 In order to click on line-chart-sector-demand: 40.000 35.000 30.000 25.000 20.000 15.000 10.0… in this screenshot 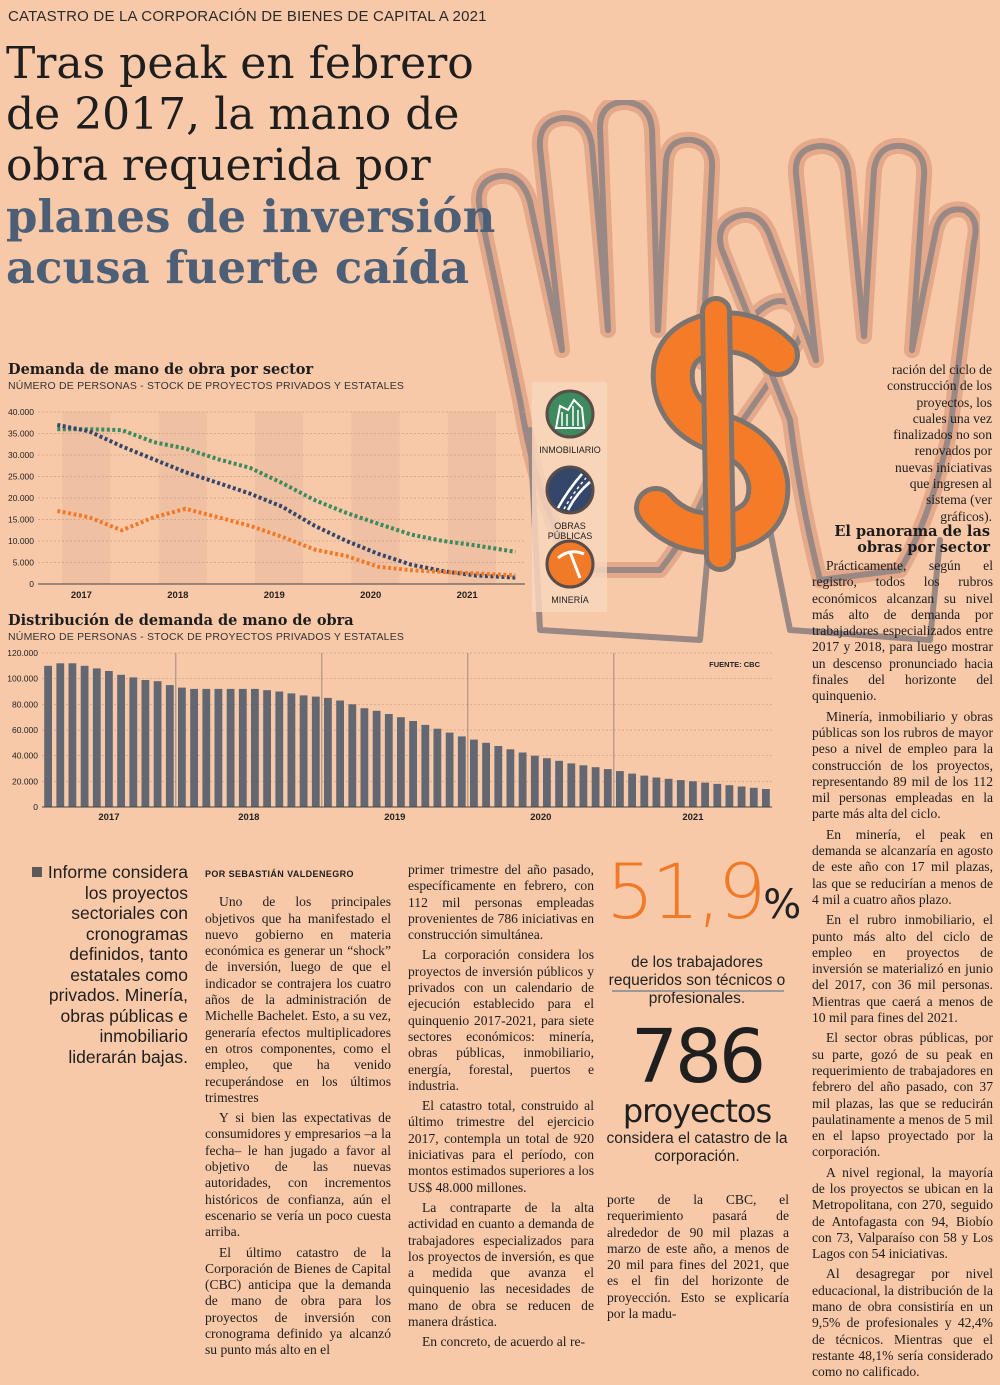, I will do `click(266, 504)`.